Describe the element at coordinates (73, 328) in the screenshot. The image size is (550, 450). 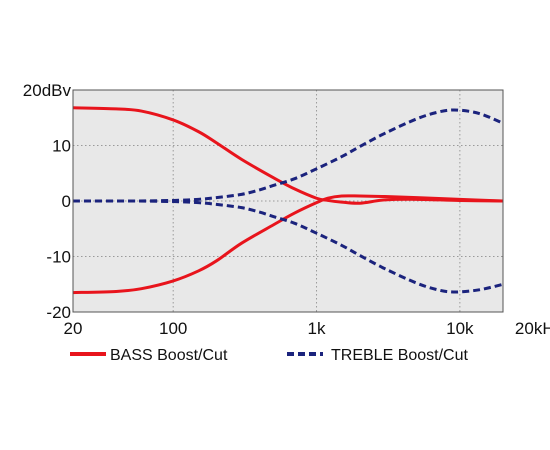
I see `x-tick-label: 20` at that location.